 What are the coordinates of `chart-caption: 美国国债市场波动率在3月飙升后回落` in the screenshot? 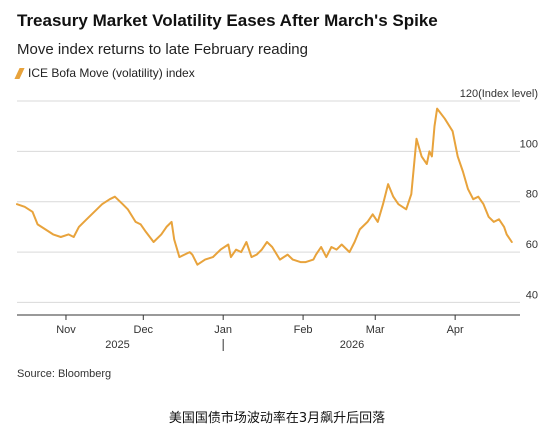 It's located at (277, 418).